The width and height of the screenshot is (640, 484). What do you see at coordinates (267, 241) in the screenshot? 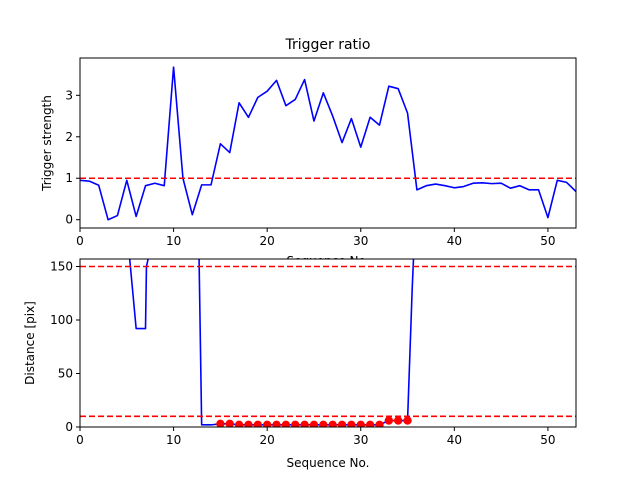
I see `top-x-tick-label: 20` at bounding box center [267, 241].